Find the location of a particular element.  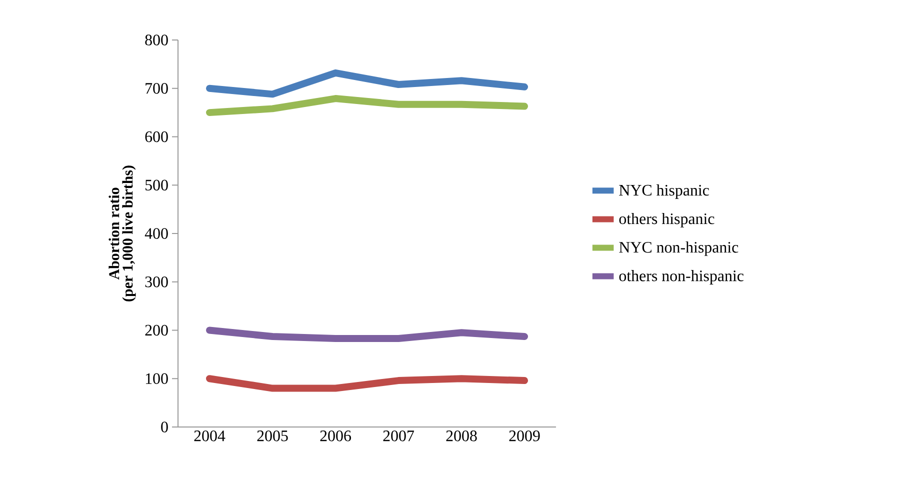

x-tick-label: 2008 is located at coordinates (461, 436).